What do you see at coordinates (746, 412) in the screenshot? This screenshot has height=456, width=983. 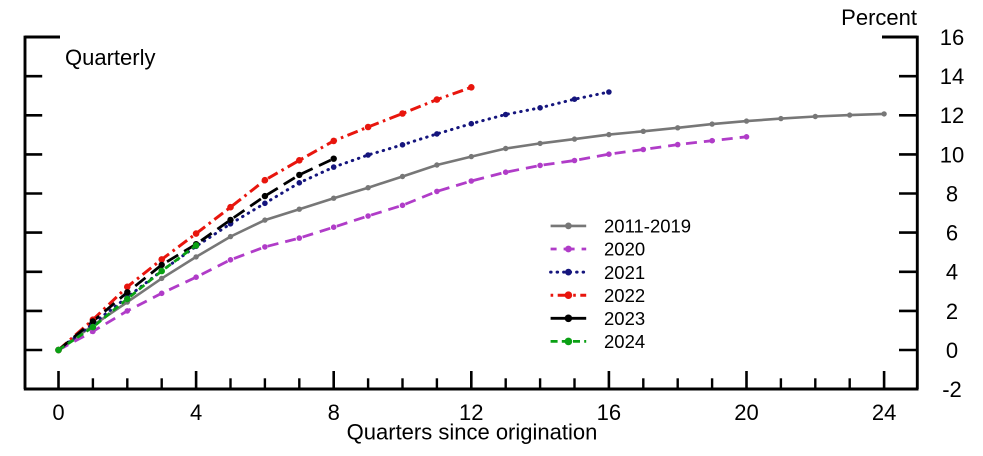 I see `svg-text: 20` at bounding box center [746, 412].